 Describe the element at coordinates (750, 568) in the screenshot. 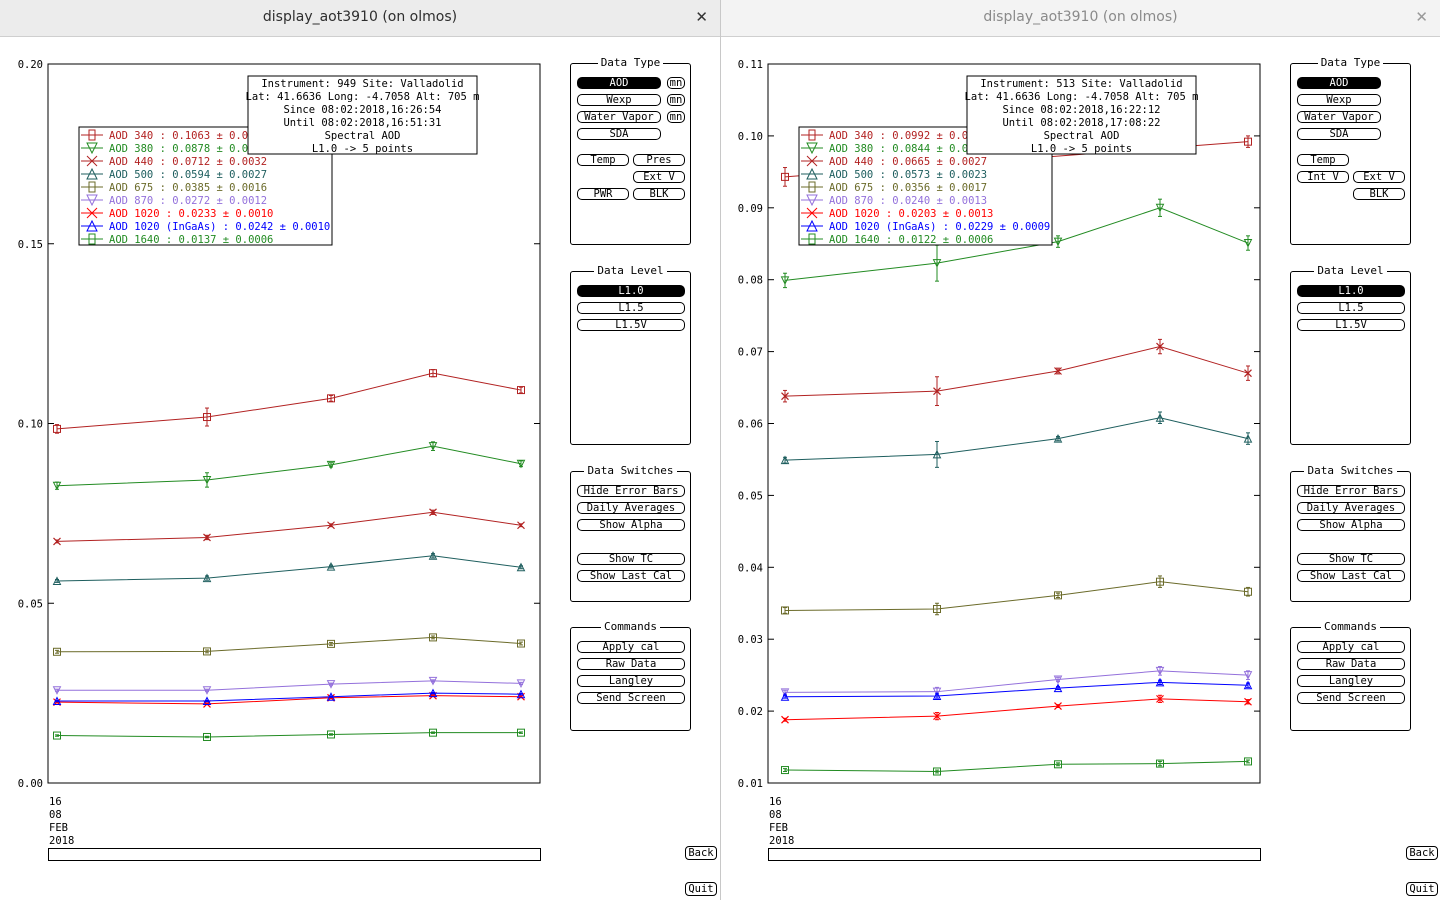

I see `y-tick-label: 0.04` at that location.